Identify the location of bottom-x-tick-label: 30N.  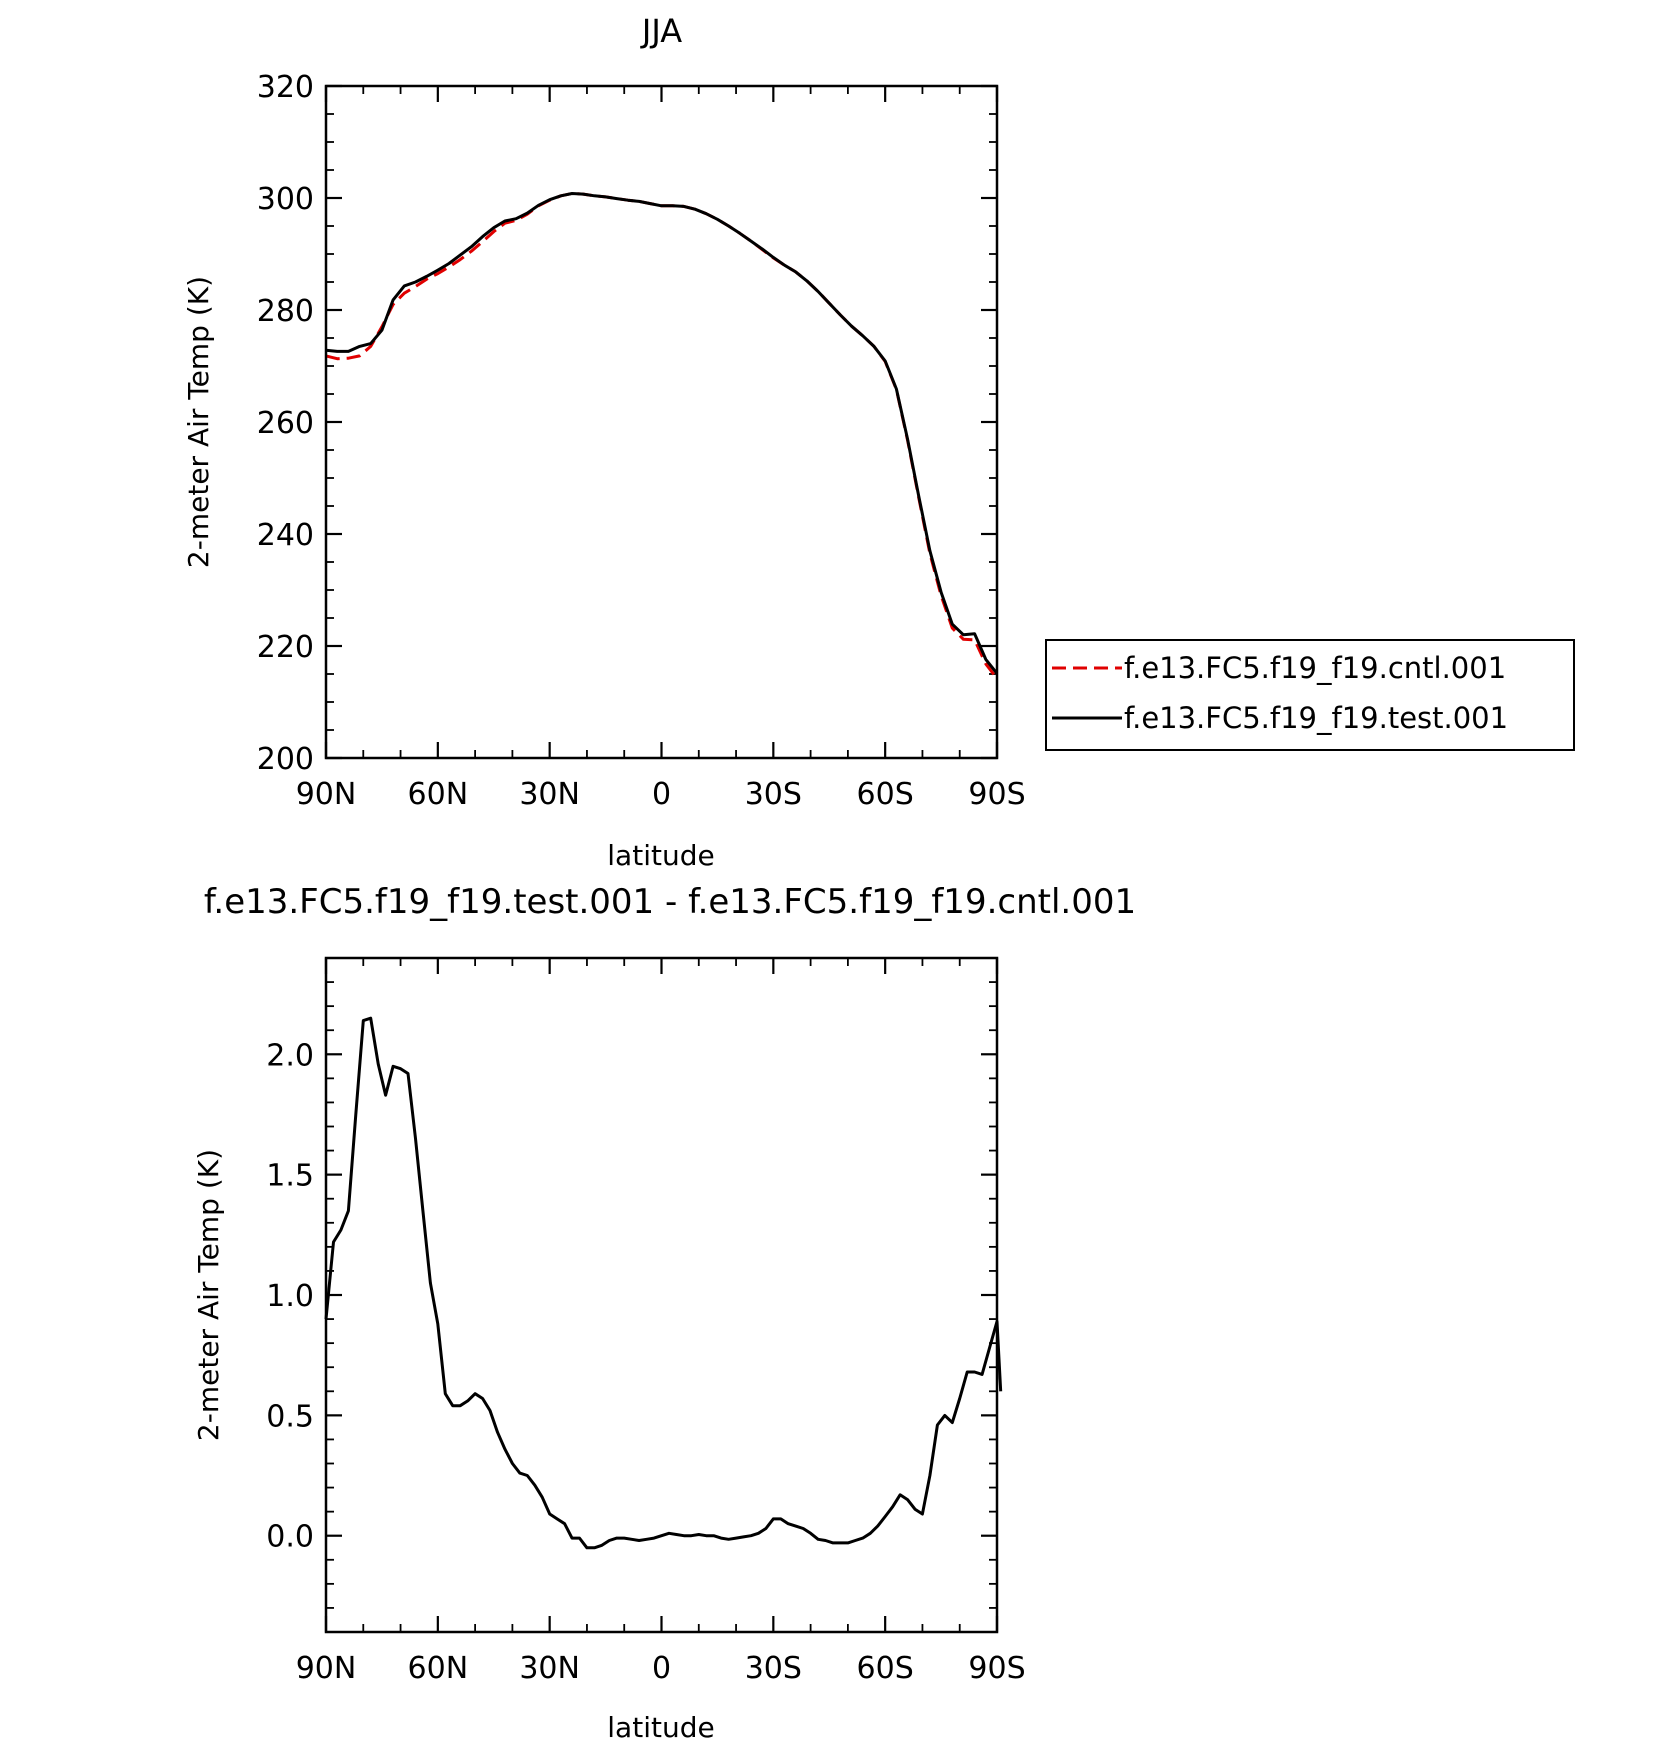
(549, 1668).